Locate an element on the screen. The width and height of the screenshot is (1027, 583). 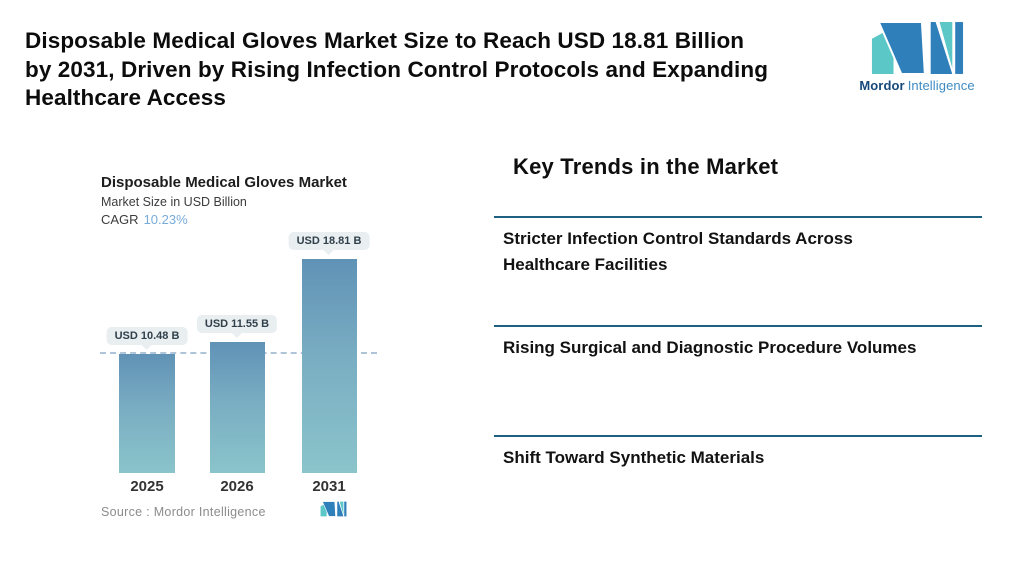
x-axis-label-2026: 2026 is located at coordinates (237, 486).